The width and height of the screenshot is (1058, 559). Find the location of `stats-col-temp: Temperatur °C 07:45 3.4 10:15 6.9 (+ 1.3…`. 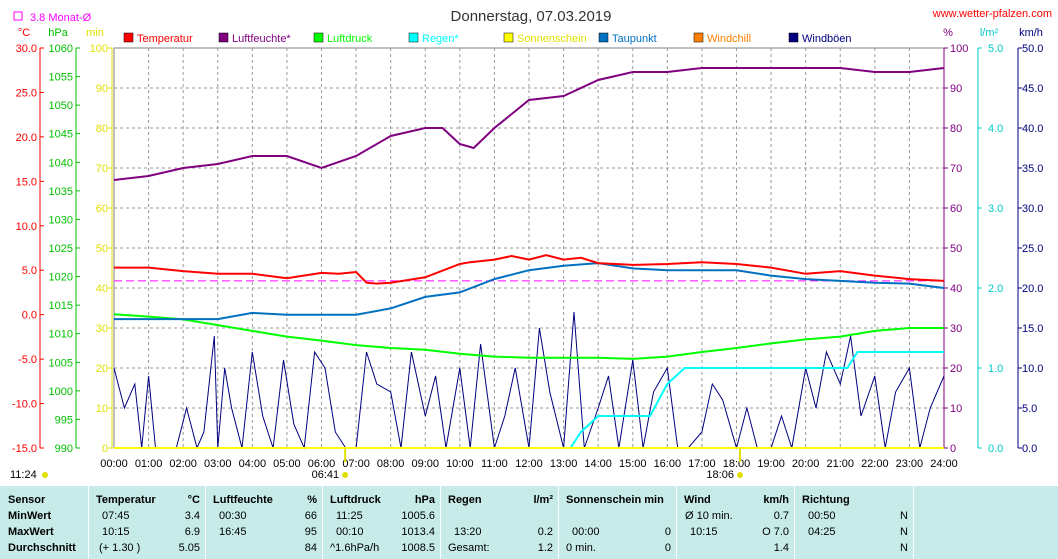

stats-col-temp: Temperatur °C 07:45 3.4 10:15 6.9 (+ 1.3… is located at coordinates (147, 522).